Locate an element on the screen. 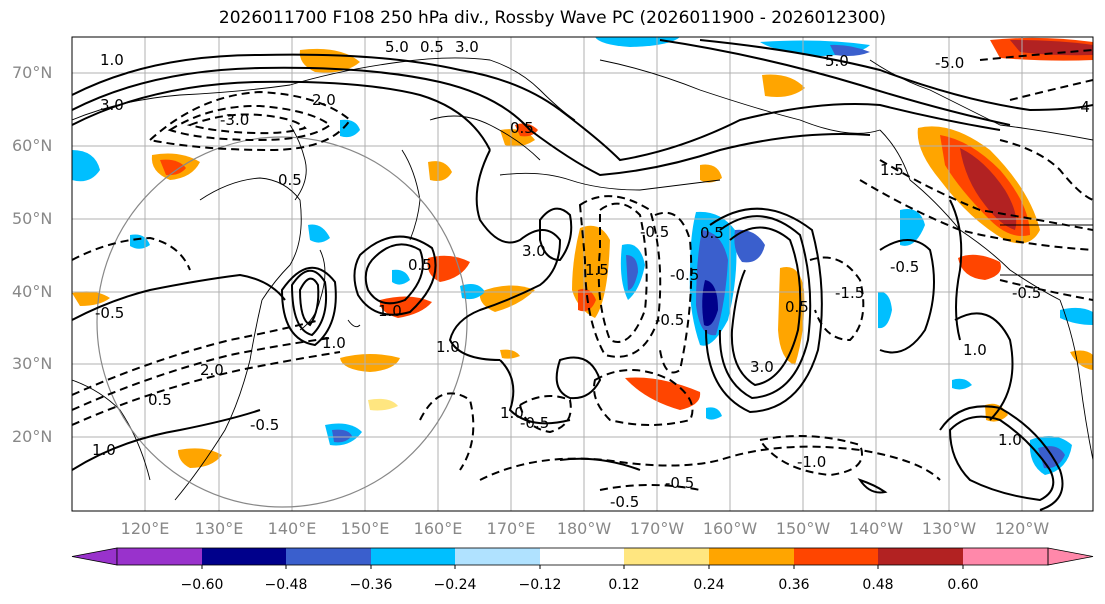 The height and width of the screenshot is (604, 1105). contour-label: -3.0 is located at coordinates (234, 120).